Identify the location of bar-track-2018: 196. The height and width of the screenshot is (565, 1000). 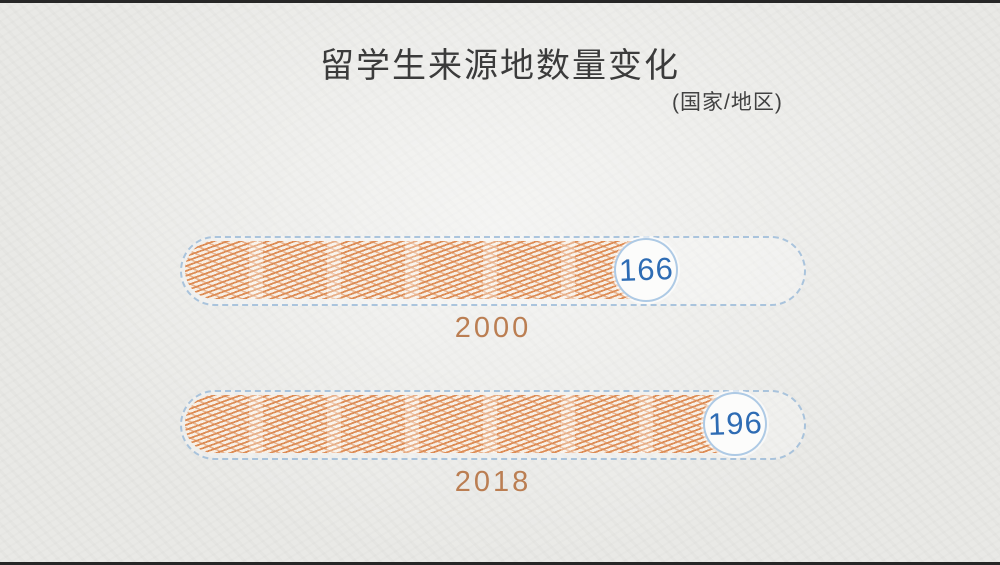
(493, 425).